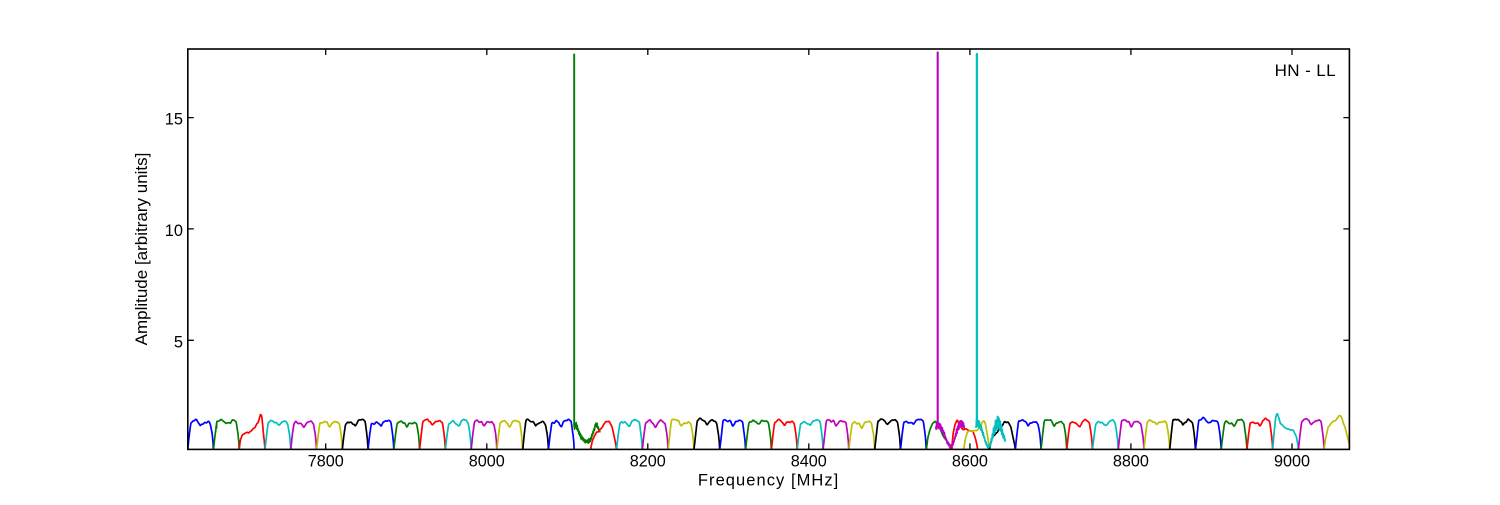 This screenshot has width=1500, height=505. Describe the element at coordinates (174, 231) in the screenshot. I see `svg-text: 10` at that location.